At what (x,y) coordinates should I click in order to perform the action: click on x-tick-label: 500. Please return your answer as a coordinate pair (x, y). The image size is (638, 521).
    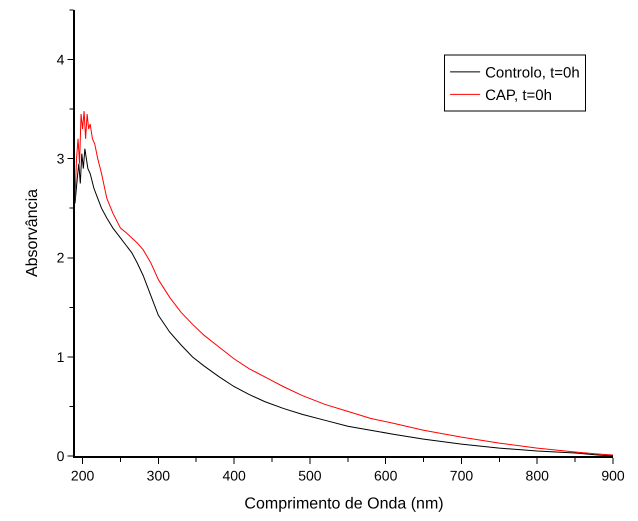
    Looking at the image, I should click on (310, 476).